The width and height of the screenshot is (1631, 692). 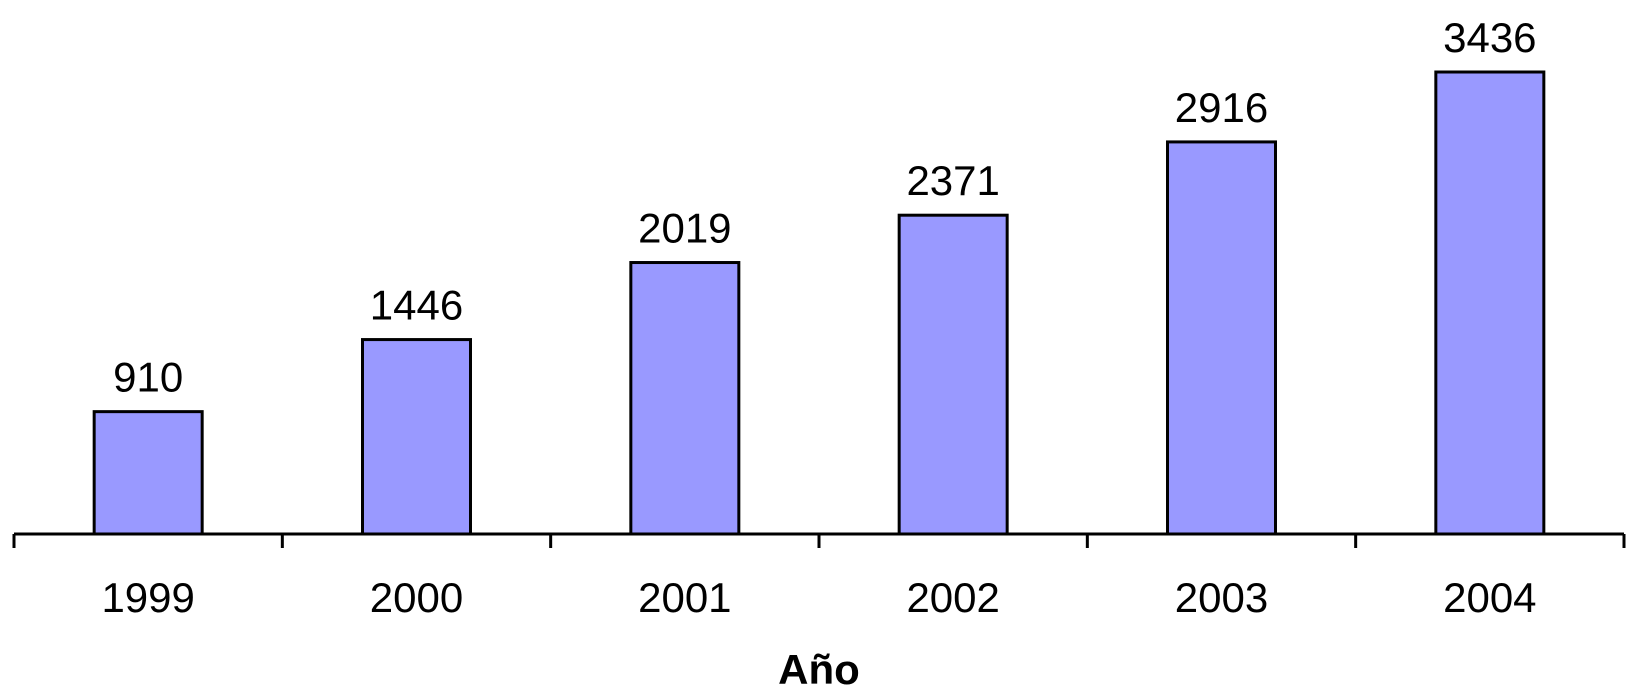 I want to click on x-tick-label-2002: 2002, so click(x=952, y=597).